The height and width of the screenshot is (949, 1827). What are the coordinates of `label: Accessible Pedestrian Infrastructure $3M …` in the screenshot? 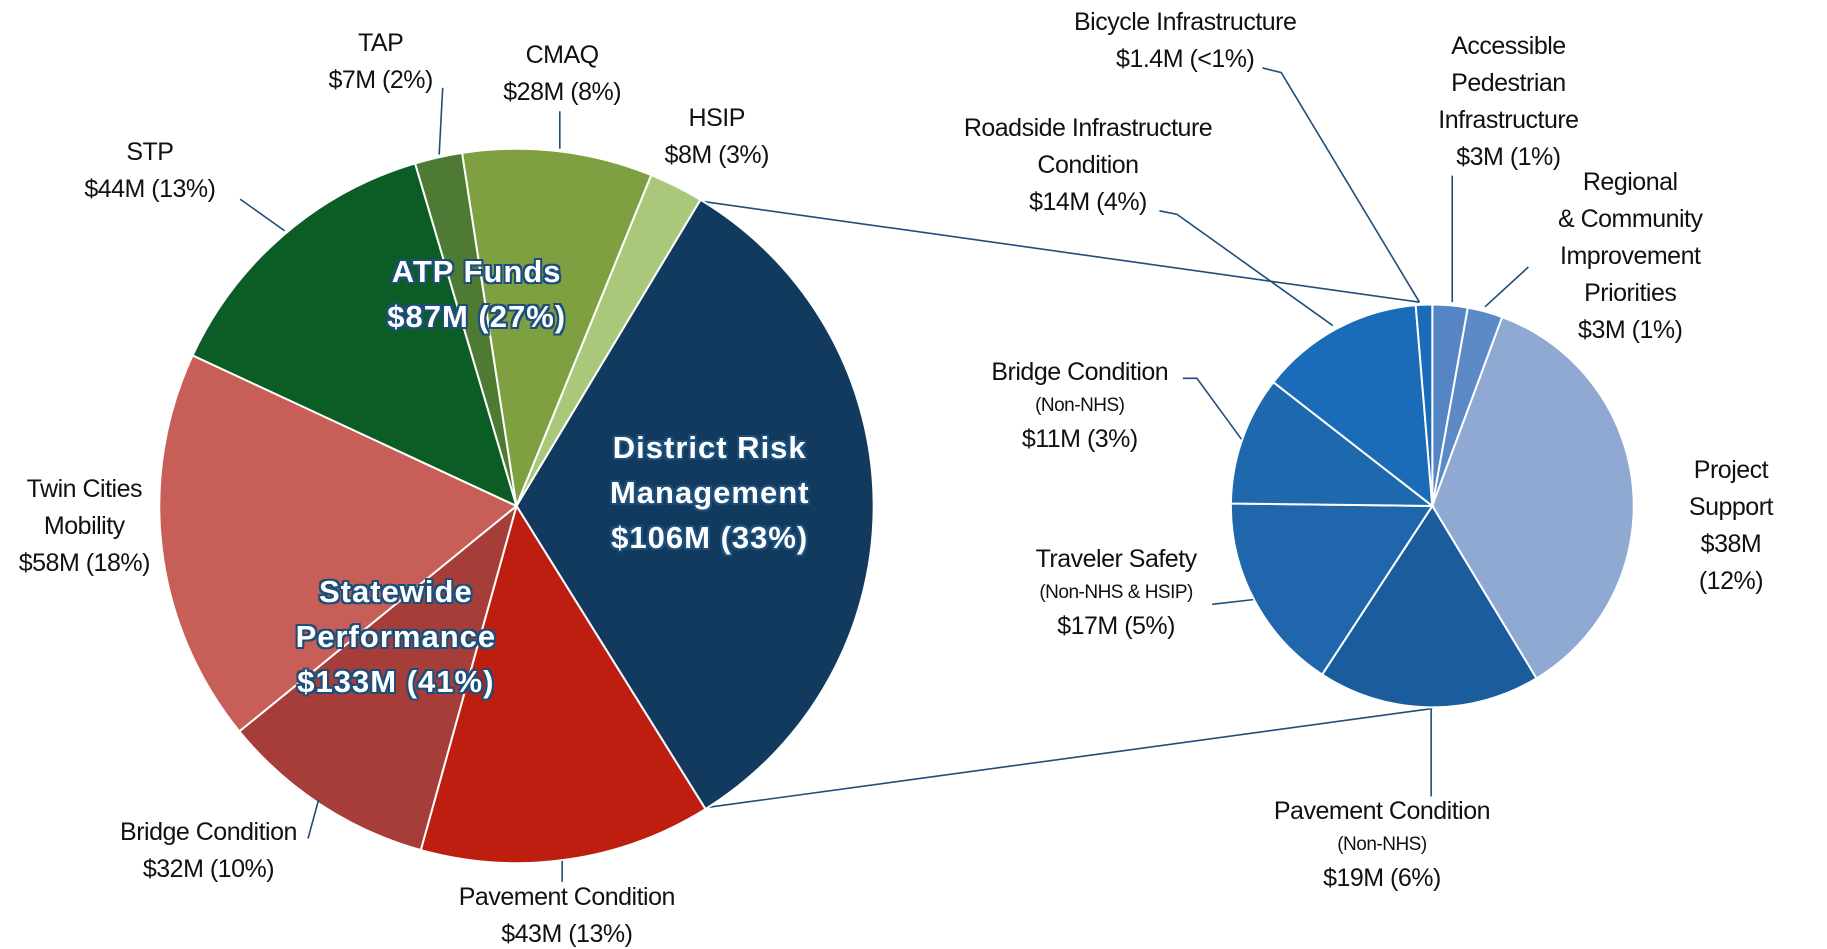 It's located at (1508, 102).